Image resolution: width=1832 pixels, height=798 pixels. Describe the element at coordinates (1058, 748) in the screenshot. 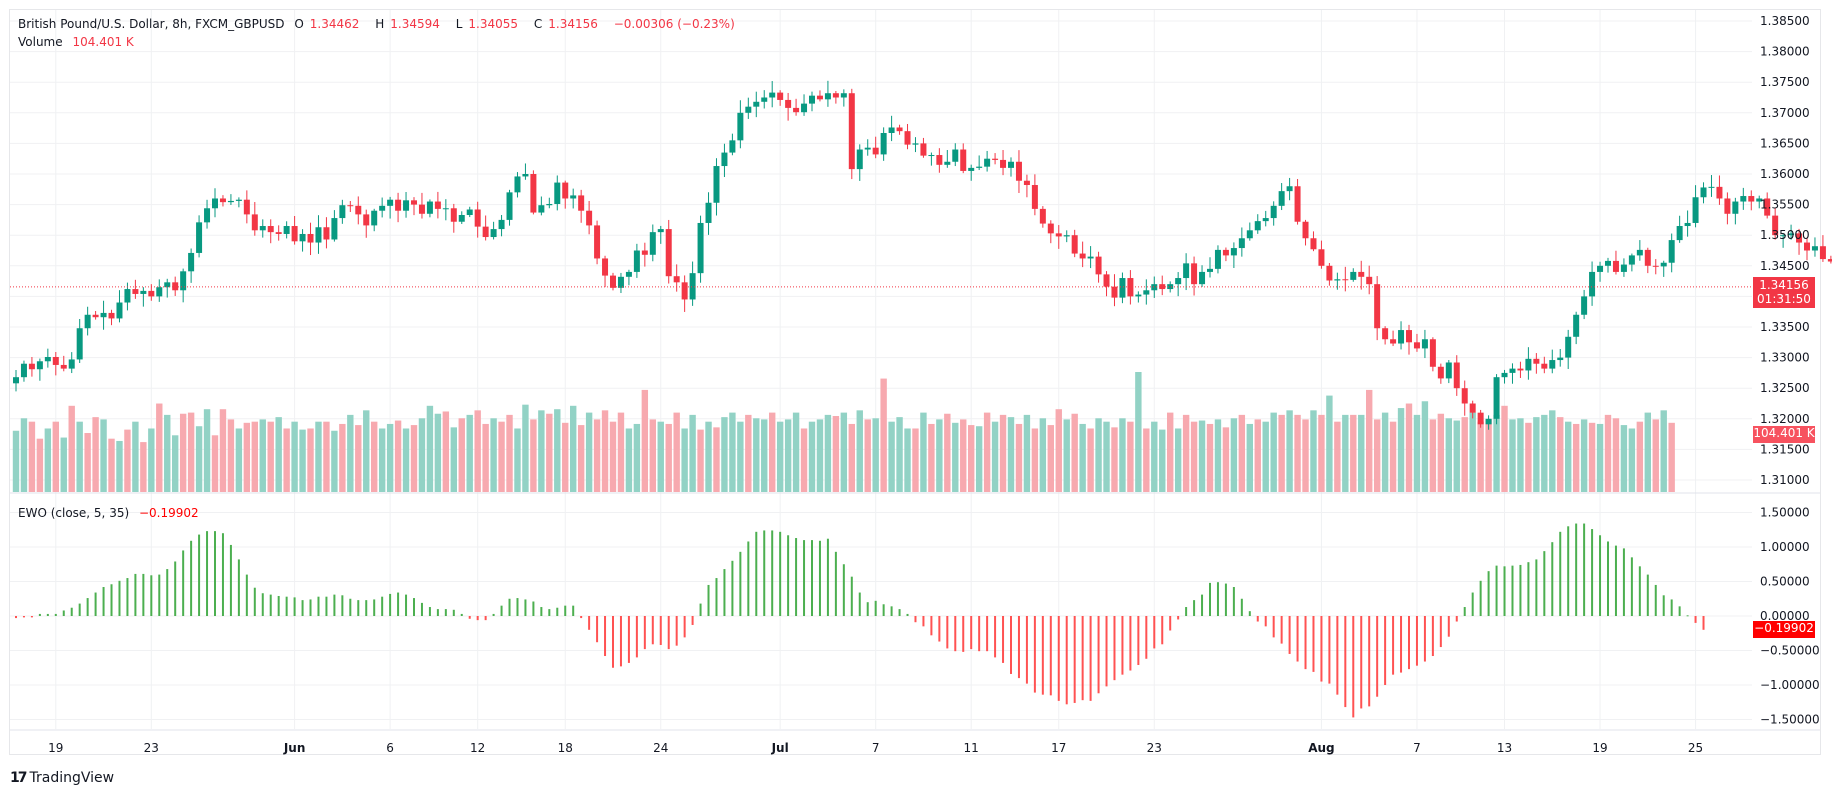

I see `time-tick-label: 17` at that location.